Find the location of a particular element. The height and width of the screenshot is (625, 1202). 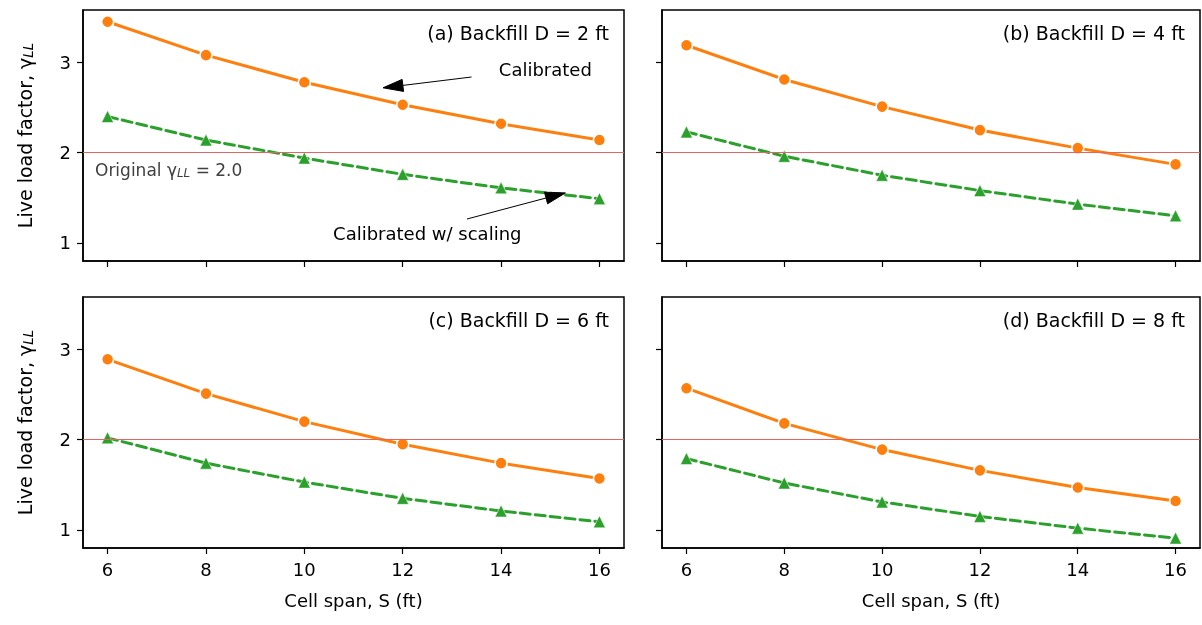

text: (b) Backfill D = 4 ft is located at coordinates (1094, 32).